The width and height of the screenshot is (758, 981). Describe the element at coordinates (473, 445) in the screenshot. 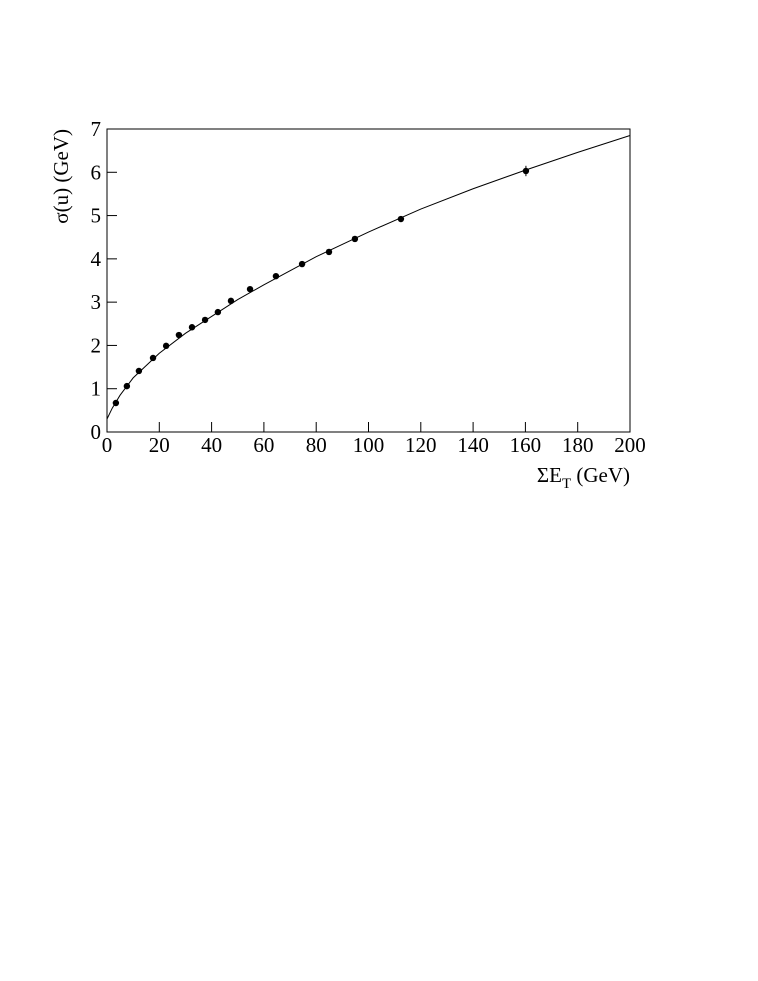

I see `x-tick-label: 140` at that location.